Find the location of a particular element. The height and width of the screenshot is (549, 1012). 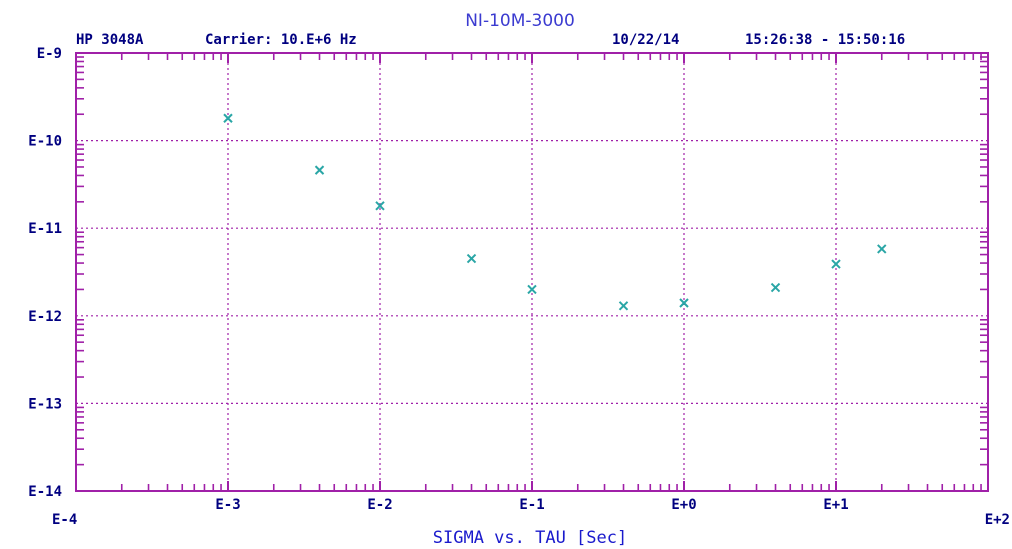

x-axis-label: SIGMA vs. TAU [Sec] is located at coordinates (530, 538).